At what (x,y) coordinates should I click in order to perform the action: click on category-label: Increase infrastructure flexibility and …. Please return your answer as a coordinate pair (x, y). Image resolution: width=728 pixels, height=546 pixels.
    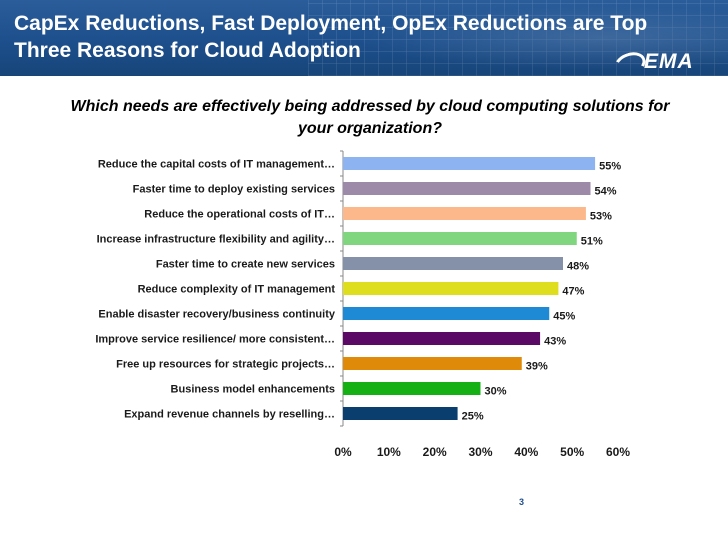
    Looking at the image, I should click on (216, 240).